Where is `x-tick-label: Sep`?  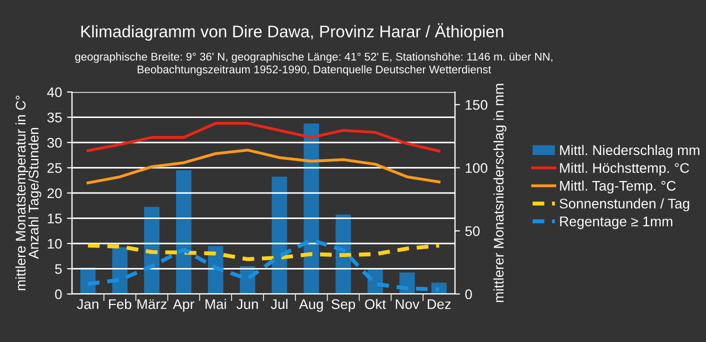
x-tick-label: Sep is located at coordinates (344, 305).